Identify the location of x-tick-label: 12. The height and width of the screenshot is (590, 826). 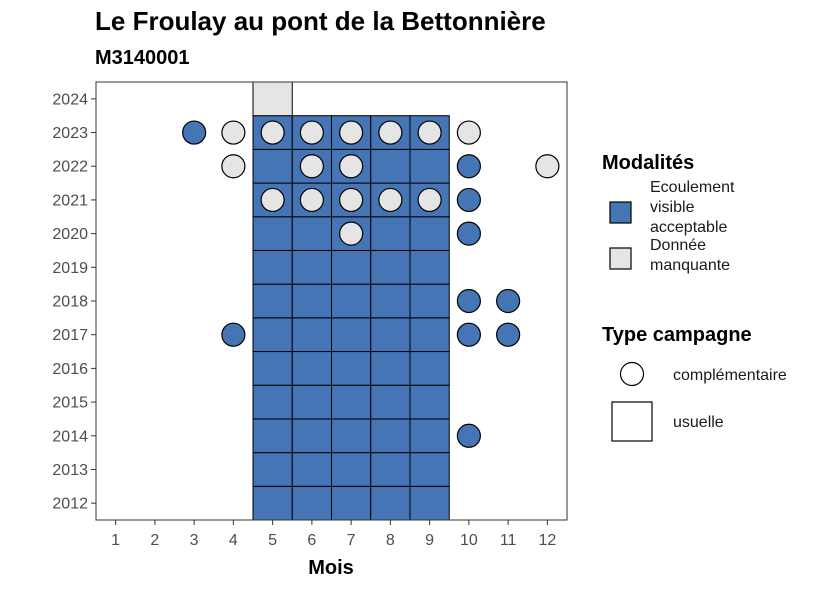
(547, 540).